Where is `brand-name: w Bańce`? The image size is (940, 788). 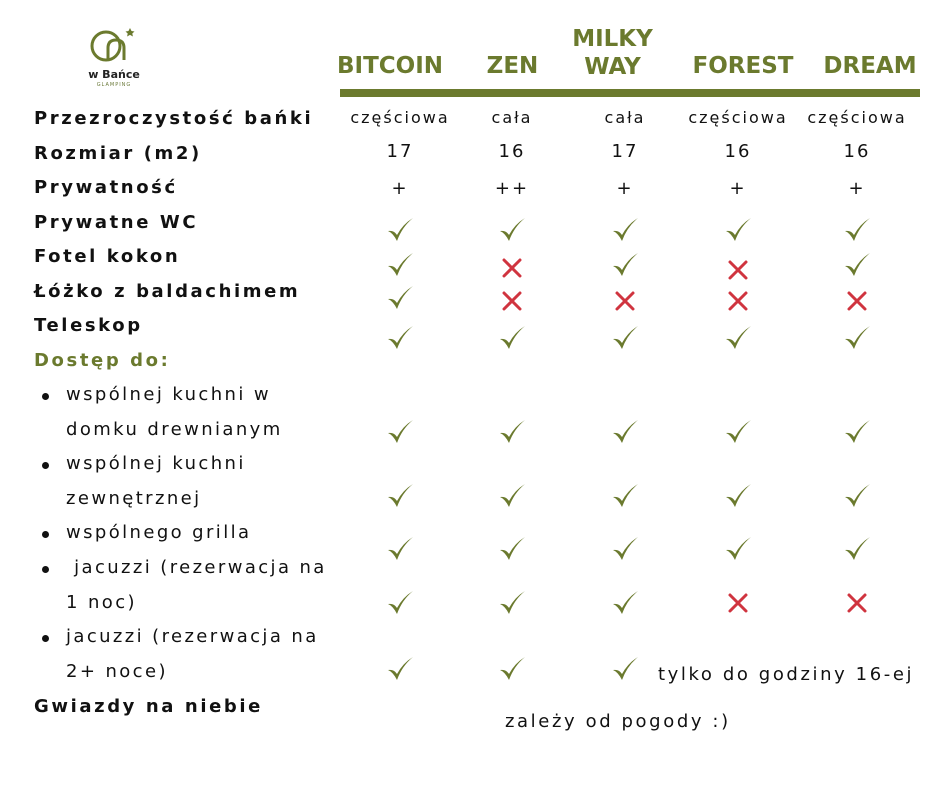
brand-name: w Bańce is located at coordinates (114, 74).